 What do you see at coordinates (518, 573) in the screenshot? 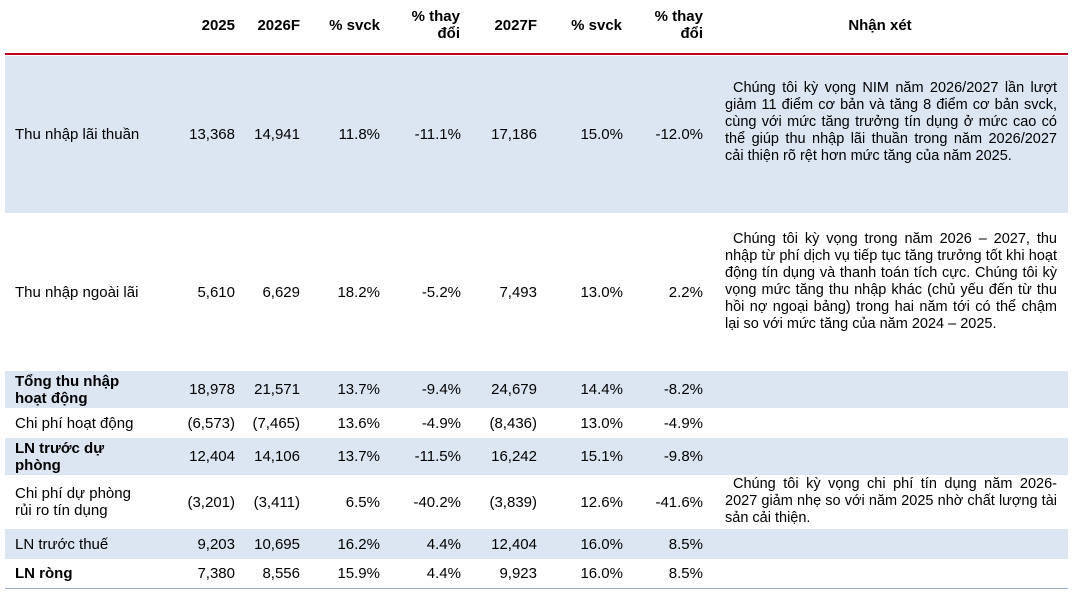
I see `cell-2027: 9,923` at bounding box center [518, 573].